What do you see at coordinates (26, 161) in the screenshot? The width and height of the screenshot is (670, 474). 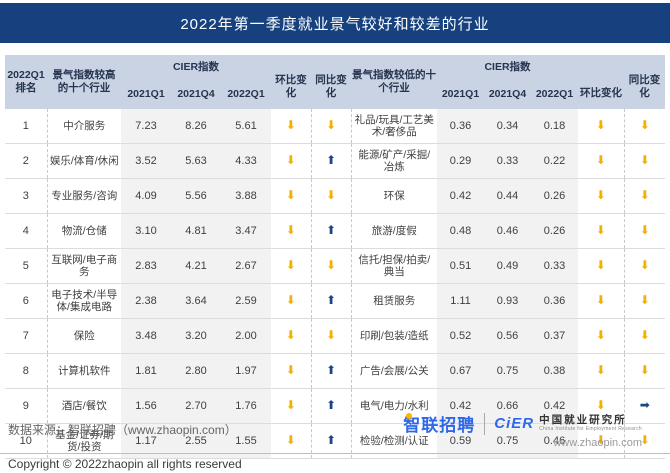 I see `rank-cell: 2` at bounding box center [26, 161].